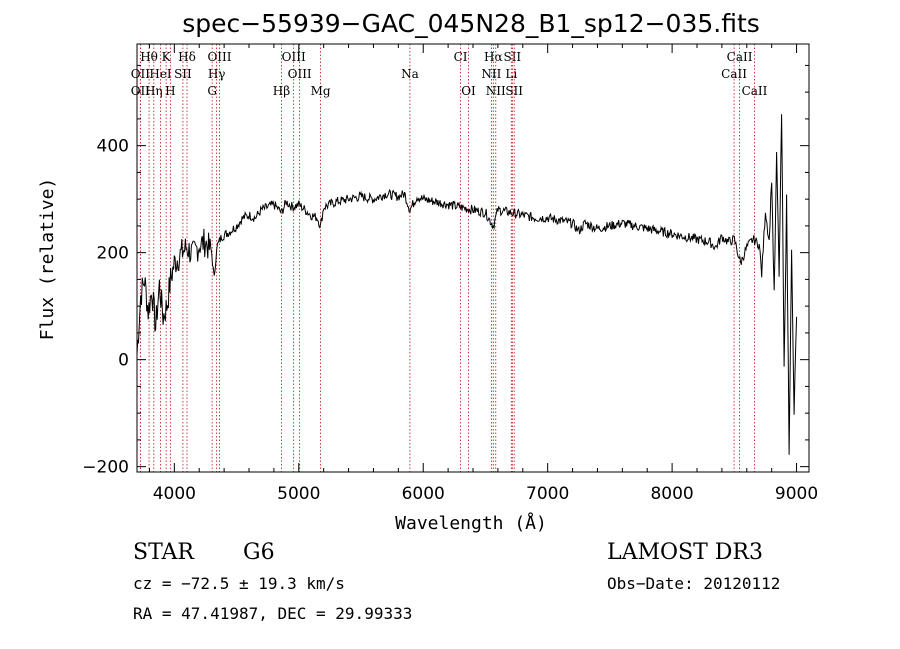 This screenshot has width=900, height=649. I want to click on spectral-line-label: Mg, so click(321, 91).